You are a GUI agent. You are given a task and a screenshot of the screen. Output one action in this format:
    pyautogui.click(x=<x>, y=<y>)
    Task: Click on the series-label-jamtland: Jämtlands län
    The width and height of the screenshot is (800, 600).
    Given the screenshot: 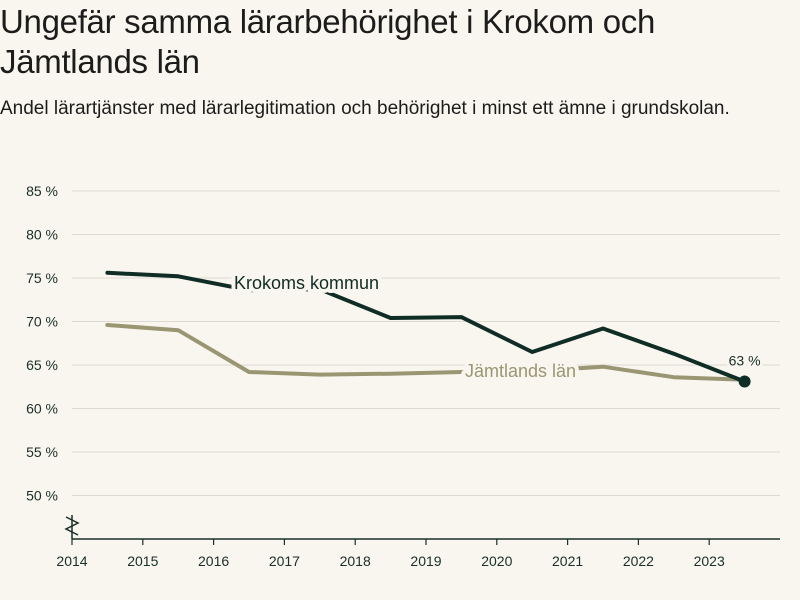 What is the action you would take?
    pyautogui.click(x=520, y=371)
    